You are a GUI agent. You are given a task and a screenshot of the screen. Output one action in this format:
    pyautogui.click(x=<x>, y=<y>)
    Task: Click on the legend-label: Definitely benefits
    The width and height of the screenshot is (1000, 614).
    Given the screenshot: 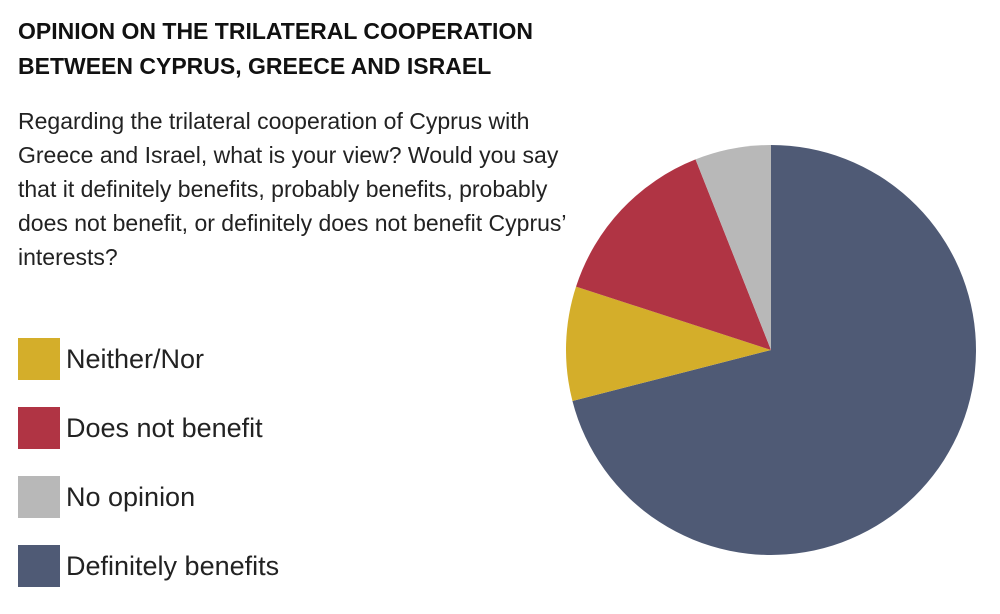 What is the action you would take?
    pyautogui.click(x=173, y=565)
    